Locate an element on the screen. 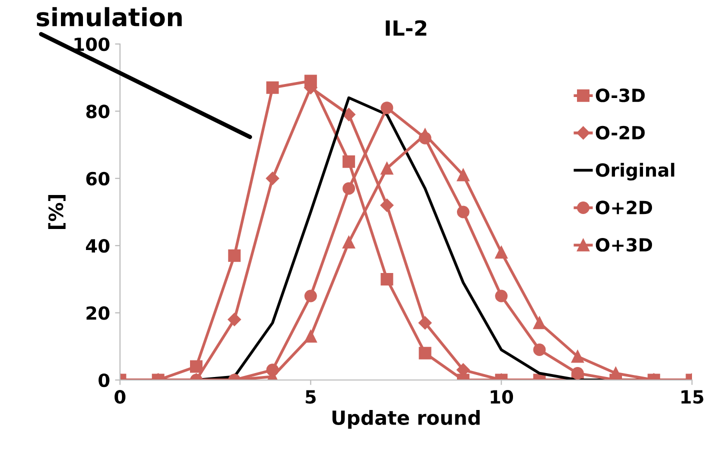 The height and width of the screenshot is (475, 709). y-tick-label: 40 is located at coordinates (98, 246).